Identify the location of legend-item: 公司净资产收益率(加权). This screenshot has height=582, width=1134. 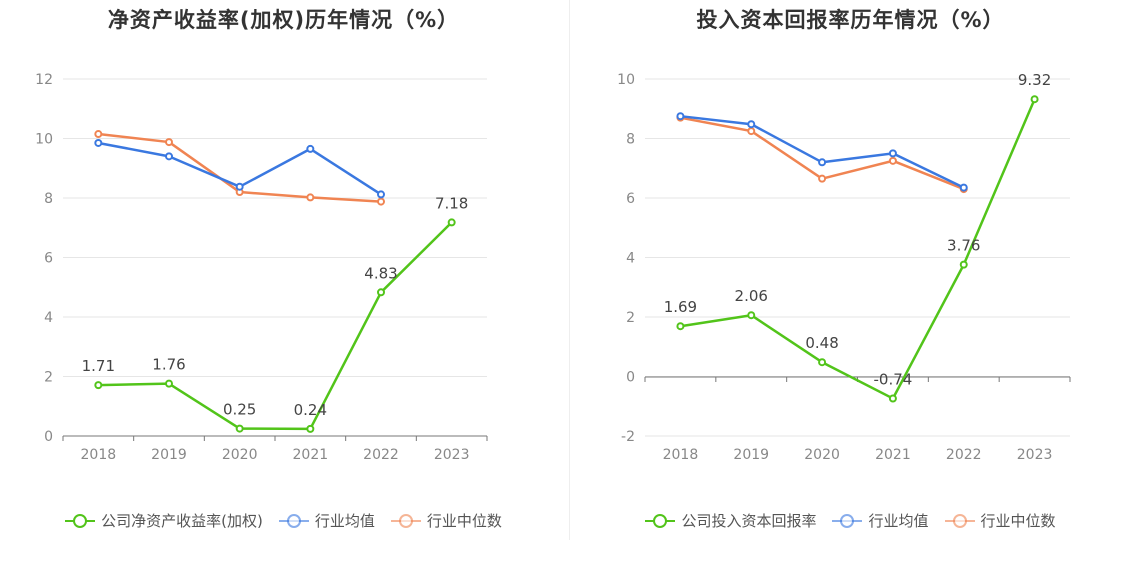
(164, 520).